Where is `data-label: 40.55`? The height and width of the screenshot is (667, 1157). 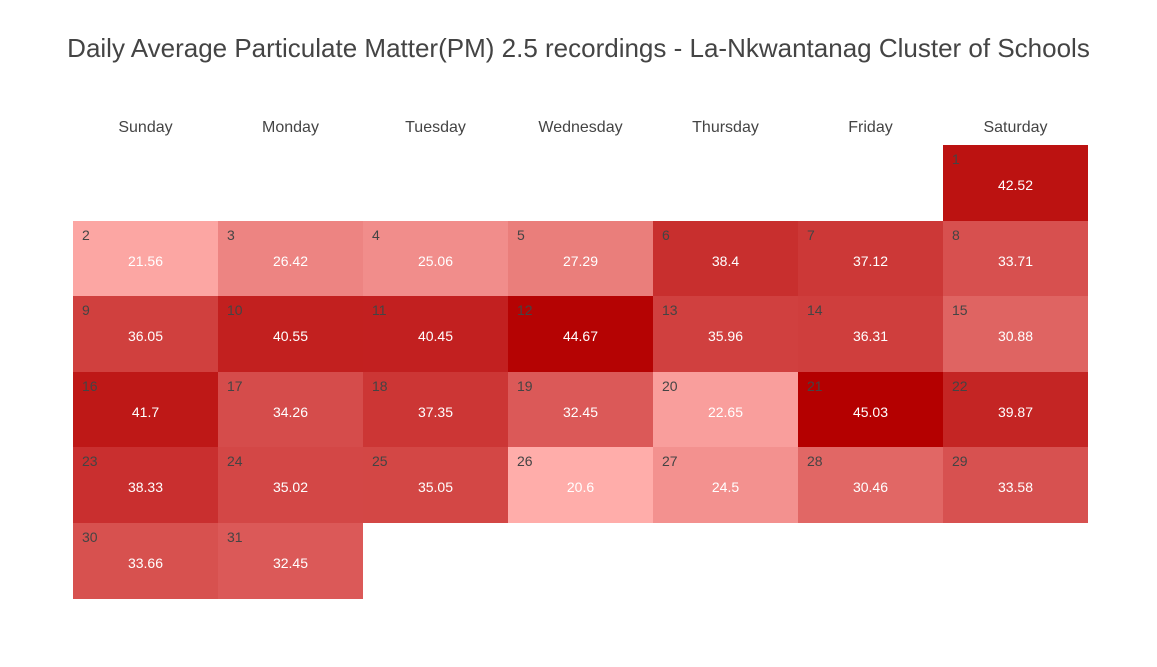 data-label: 40.55 is located at coordinates (290, 336).